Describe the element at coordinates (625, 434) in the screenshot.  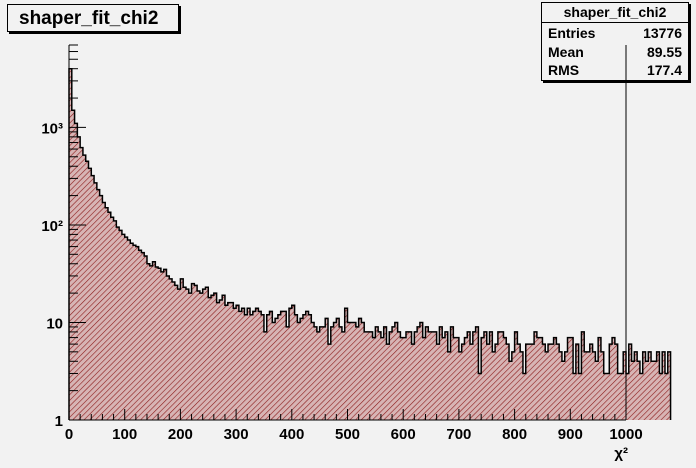
I see `x-tick-label: 1000` at that location.